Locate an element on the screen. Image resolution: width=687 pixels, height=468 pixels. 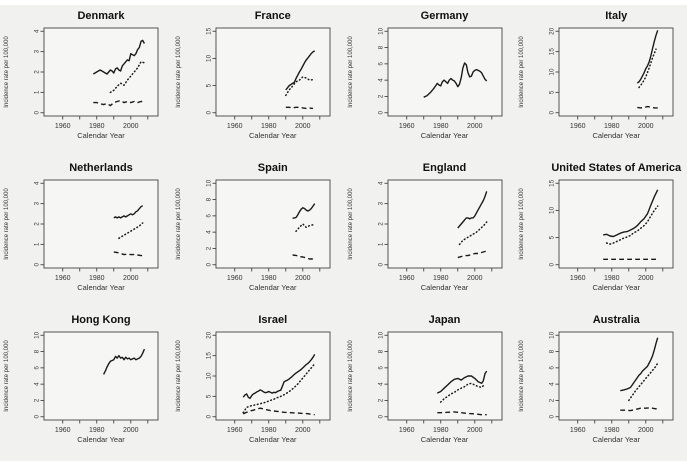
chart-title: France is located at coordinates (272, 16).